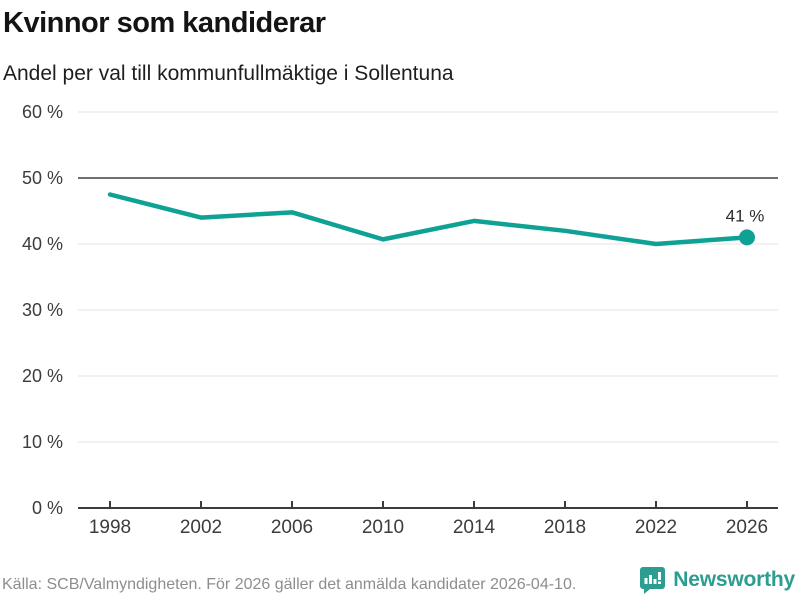 The image size is (800, 600). Describe the element at coordinates (747, 237) in the screenshot. I see `end-point-marker` at that location.